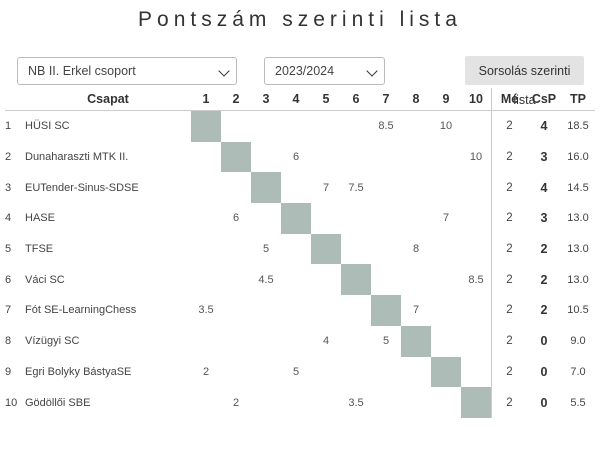 This screenshot has width=600, height=460. Describe the element at coordinates (416, 310) in the screenshot. I see `result-cell: 7` at that location.